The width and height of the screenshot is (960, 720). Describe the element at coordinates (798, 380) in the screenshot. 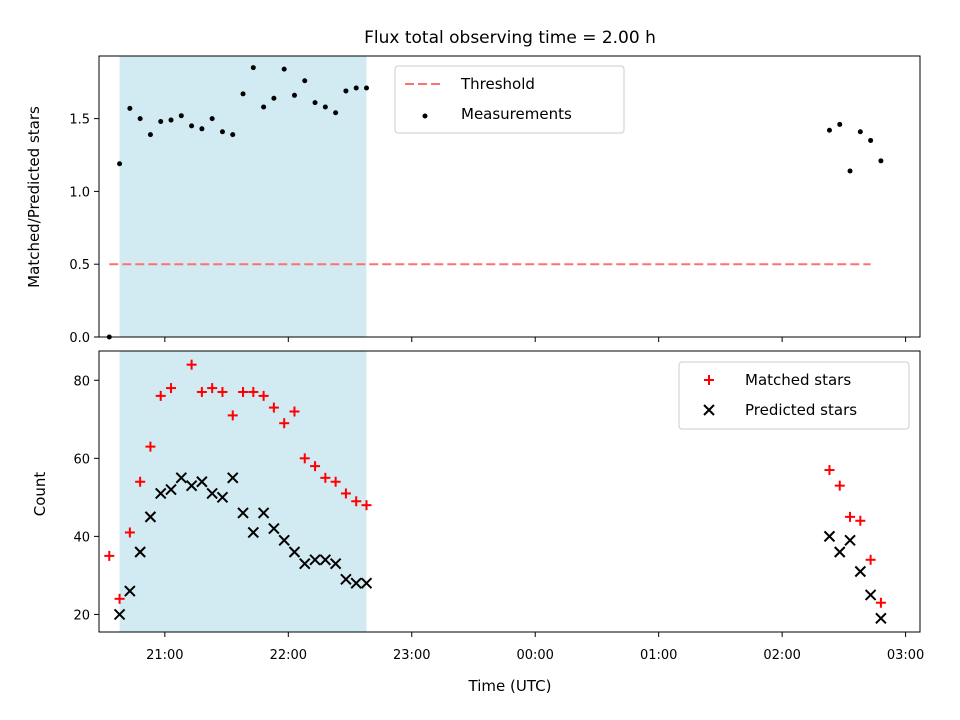

I see `legend-label: Matched stars` at that location.